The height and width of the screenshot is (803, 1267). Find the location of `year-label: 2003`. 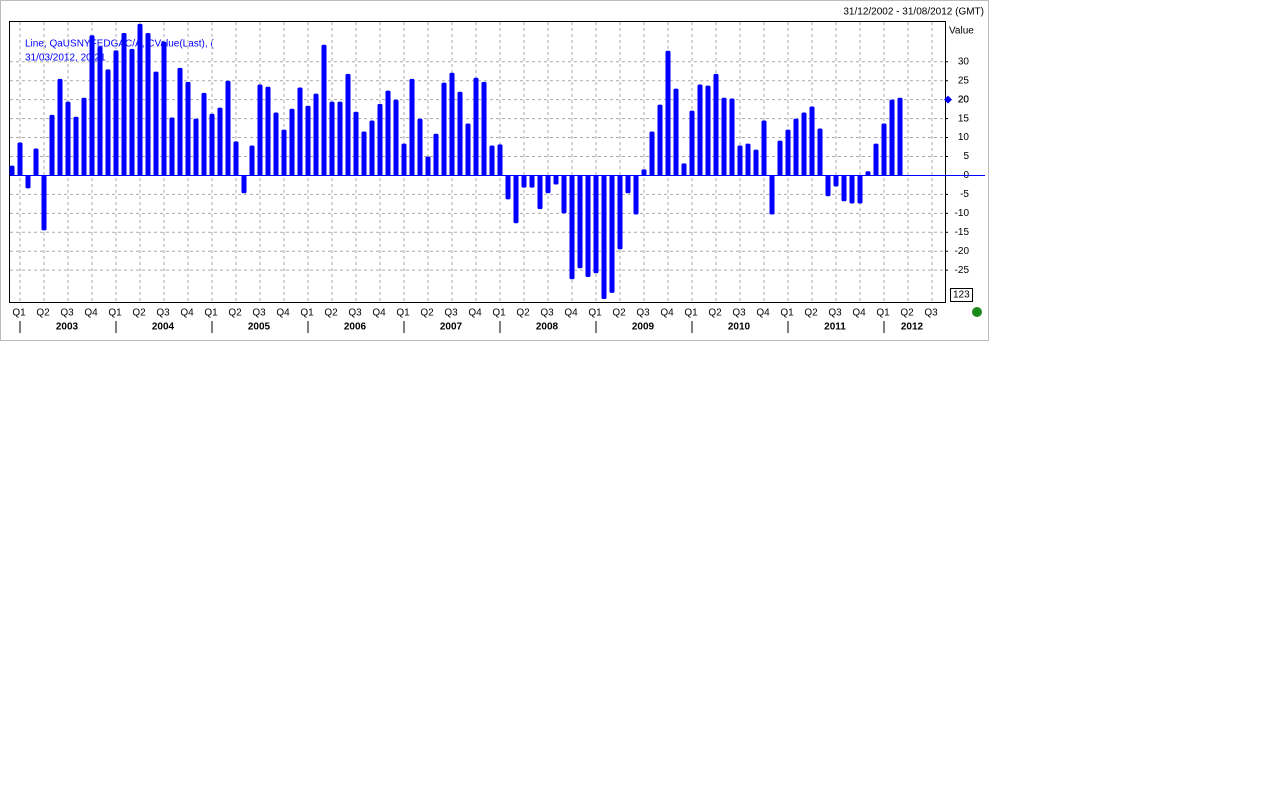

year-label: 2003 is located at coordinates (67, 327).